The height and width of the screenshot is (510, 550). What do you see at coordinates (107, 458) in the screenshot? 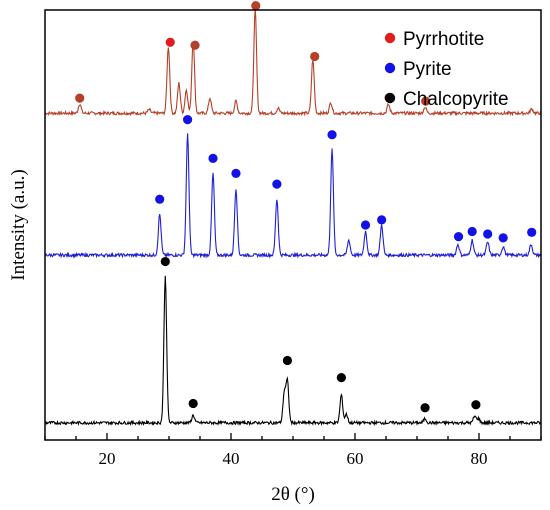
I see `x-tick-label-20: 20` at bounding box center [107, 458].